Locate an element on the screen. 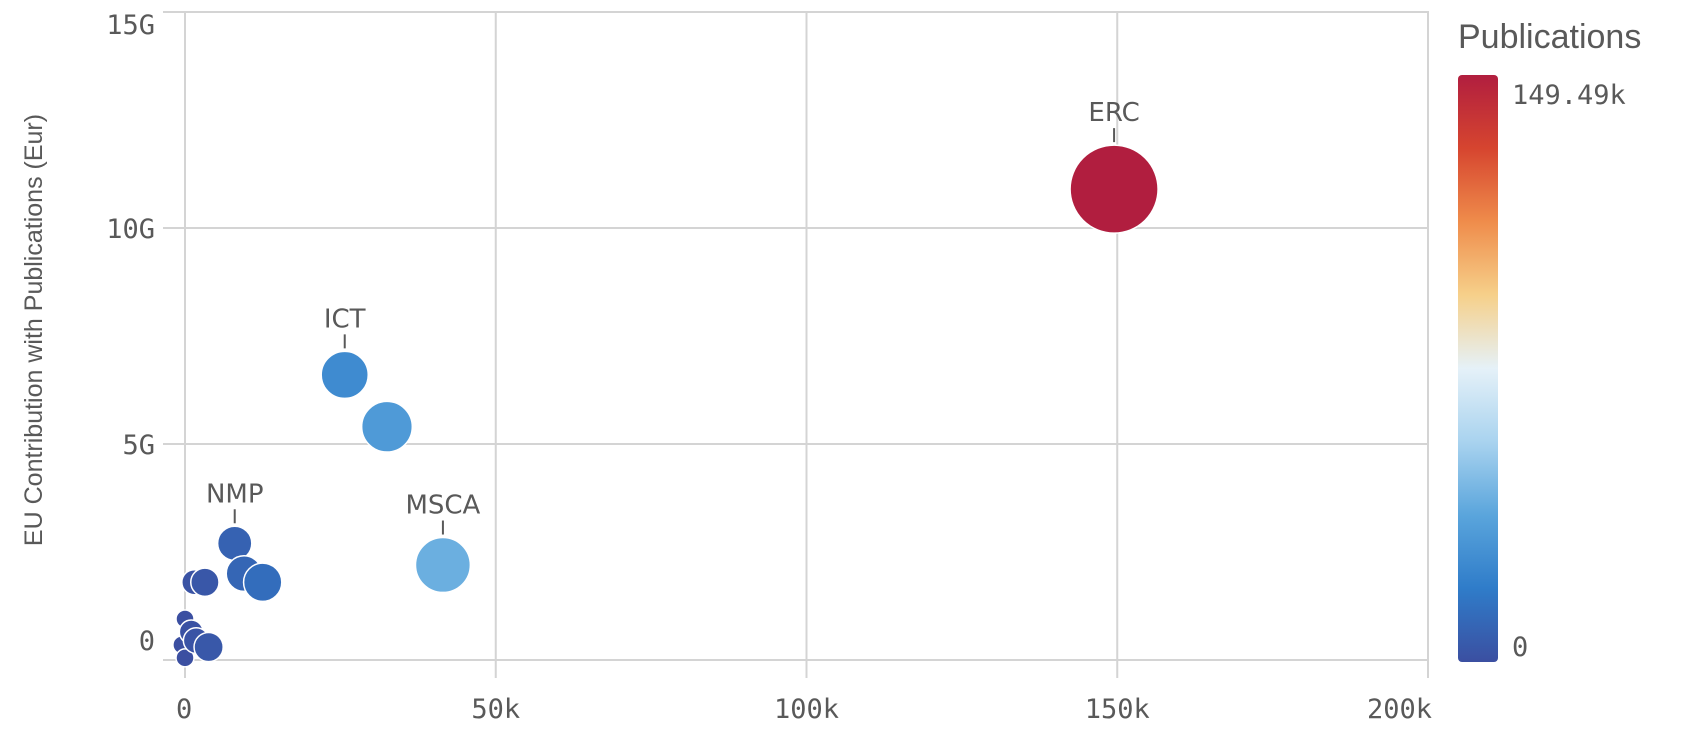  x-tick-label: 50k is located at coordinates (495, 709).